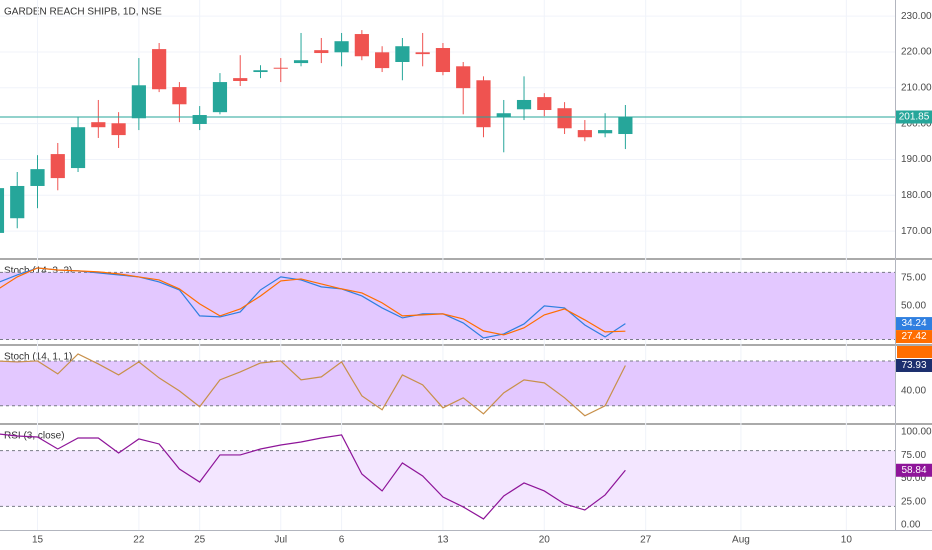 The height and width of the screenshot is (550, 932). Describe the element at coordinates (34, 436) in the screenshot. I see `pane-title: RSI (3, close)` at that location.